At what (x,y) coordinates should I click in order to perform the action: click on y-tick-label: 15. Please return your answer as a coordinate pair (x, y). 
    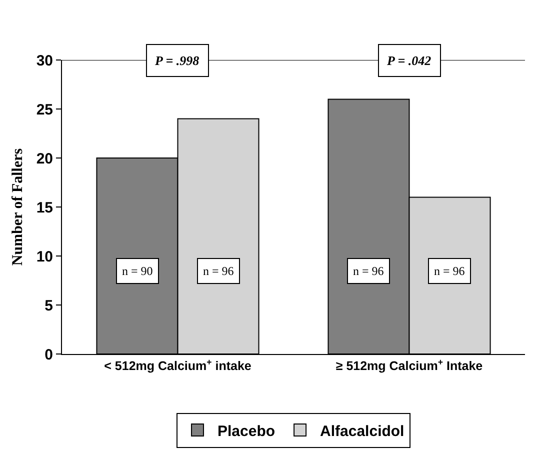
    Looking at the image, I should click on (44, 207).